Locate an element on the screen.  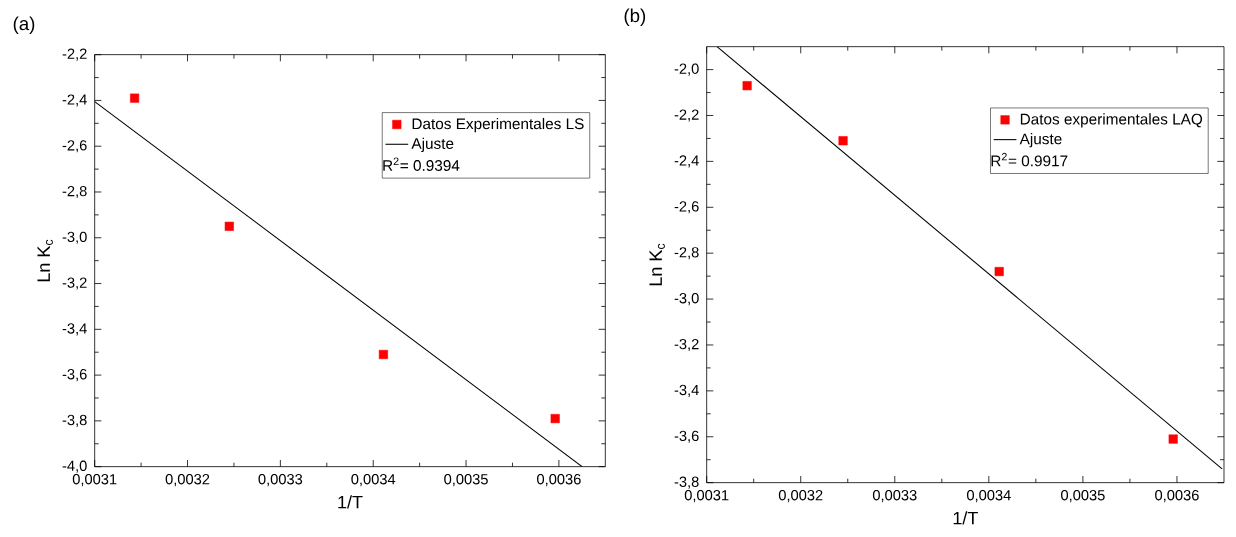
annotation: R$^{2}$= 0.9917 is located at coordinates (1029, 159).